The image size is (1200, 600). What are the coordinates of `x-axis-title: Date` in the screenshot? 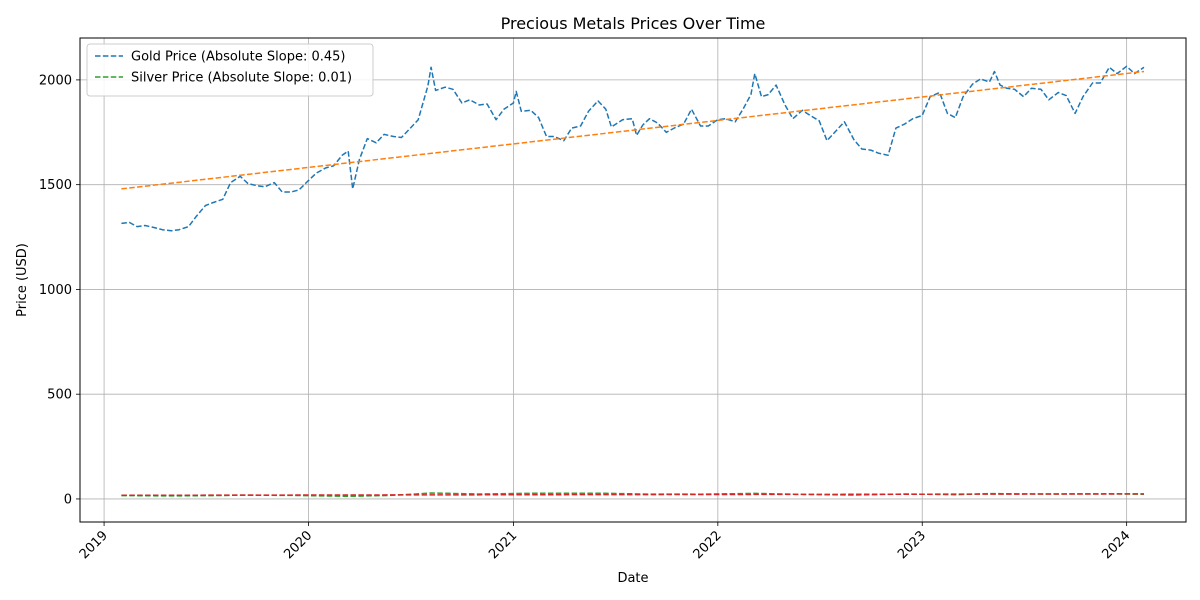 It's located at (632, 578).